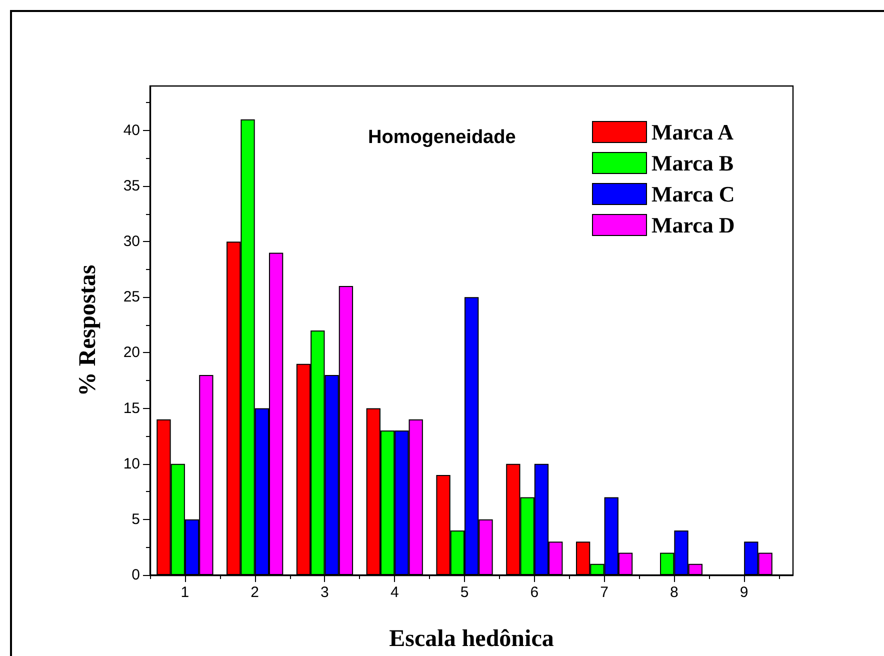 The width and height of the screenshot is (884, 656). What do you see at coordinates (693, 163) in the screenshot?
I see `legend-label: Marca B` at bounding box center [693, 163].